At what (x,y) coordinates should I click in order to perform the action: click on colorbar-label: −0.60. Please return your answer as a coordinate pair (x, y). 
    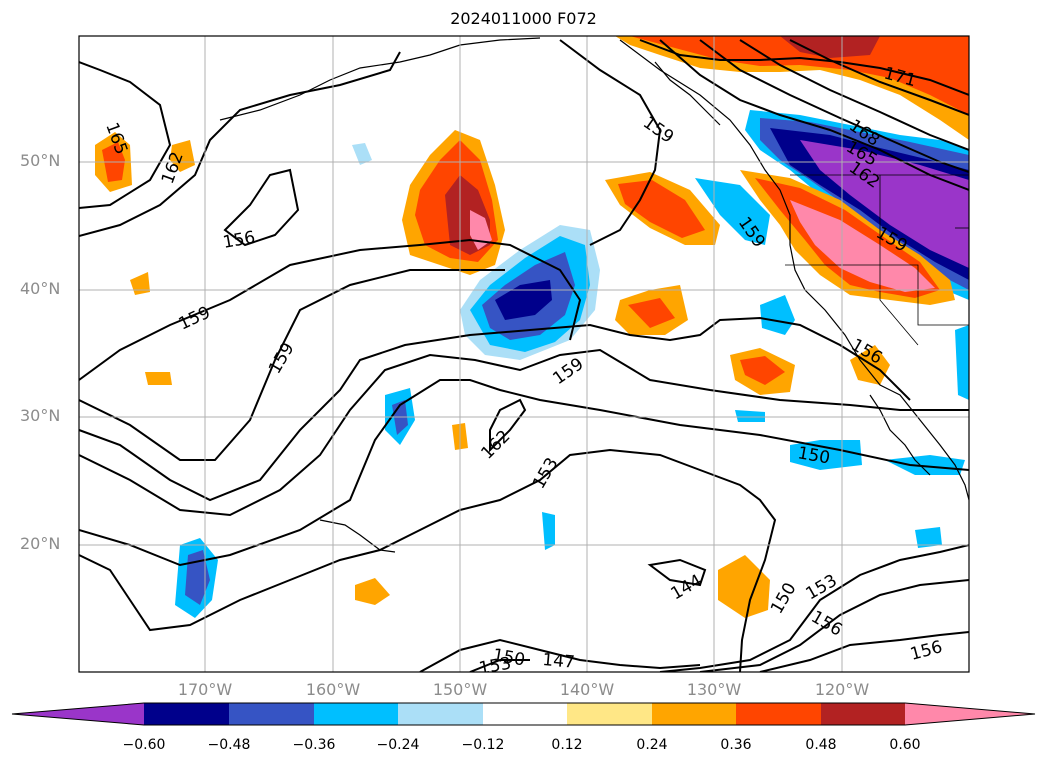
    Looking at the image, I should click on (144, 745).